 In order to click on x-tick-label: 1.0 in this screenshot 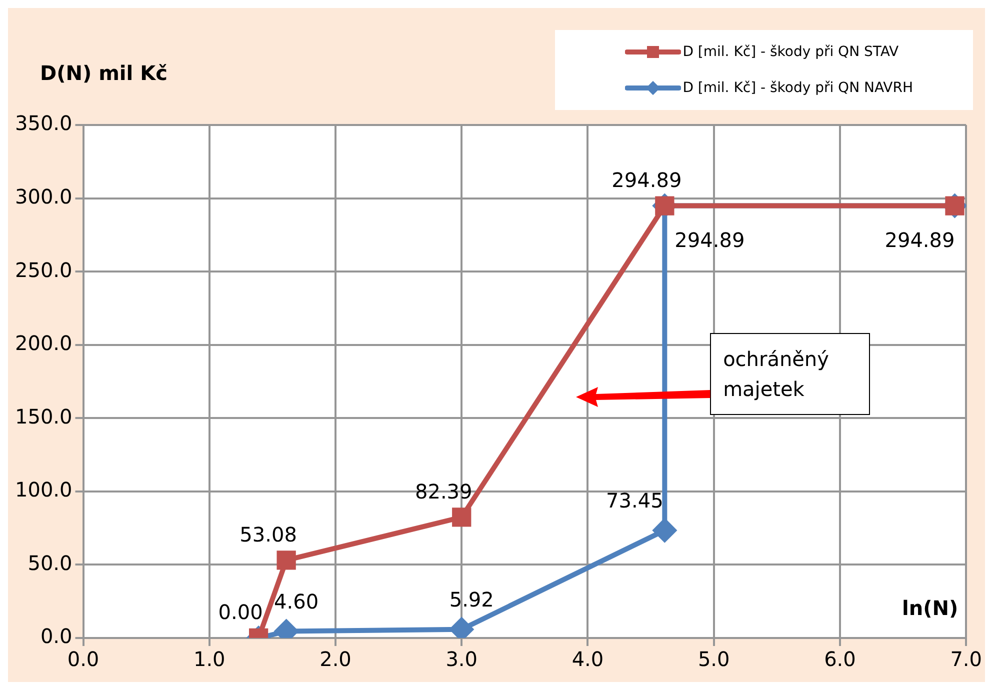, I will do `click(209, 659)`.